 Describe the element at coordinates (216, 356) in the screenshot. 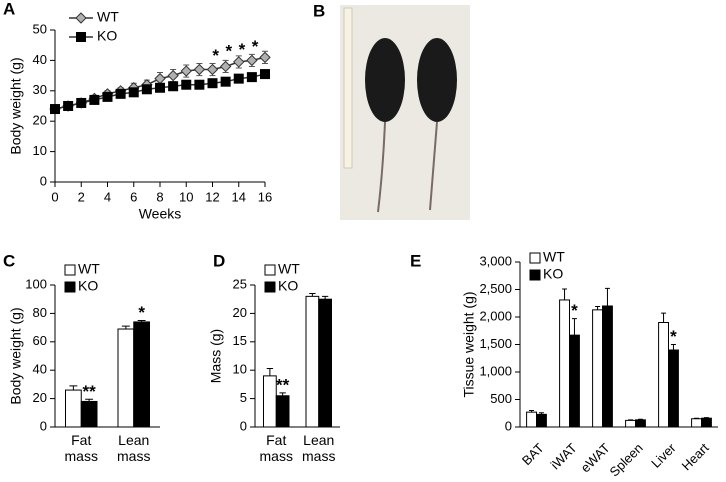

I see `y-axis-label: Mass (g)` at that location.